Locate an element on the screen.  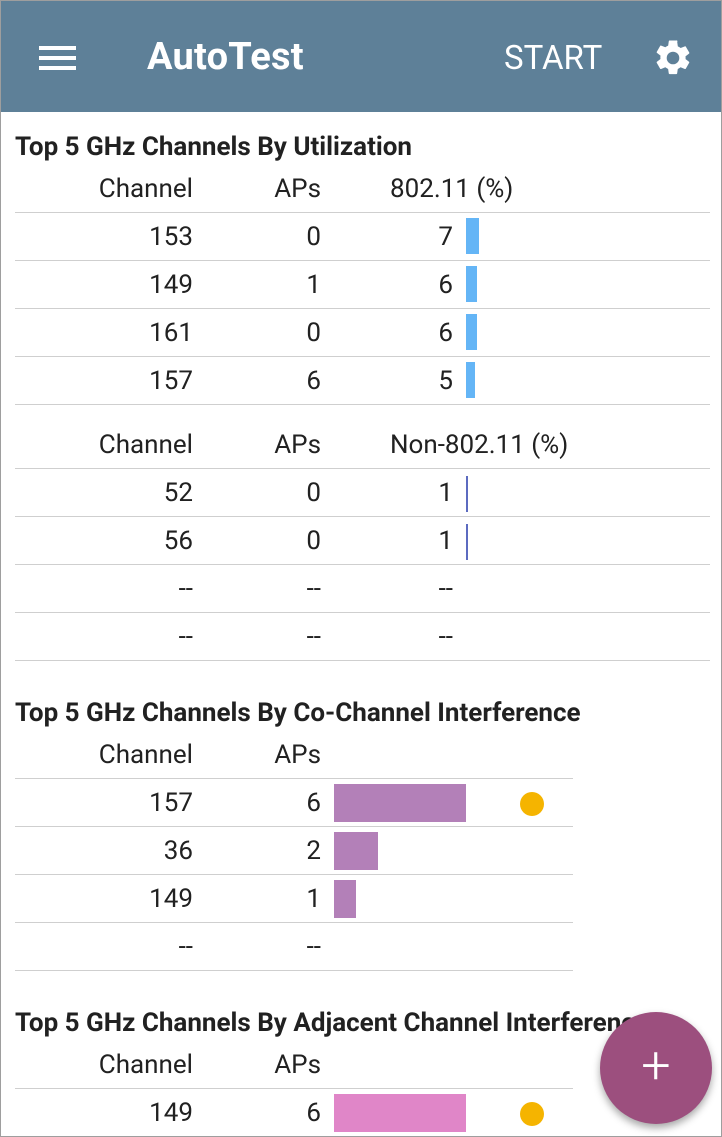
start-button: START is located at coordinates (553, 58).